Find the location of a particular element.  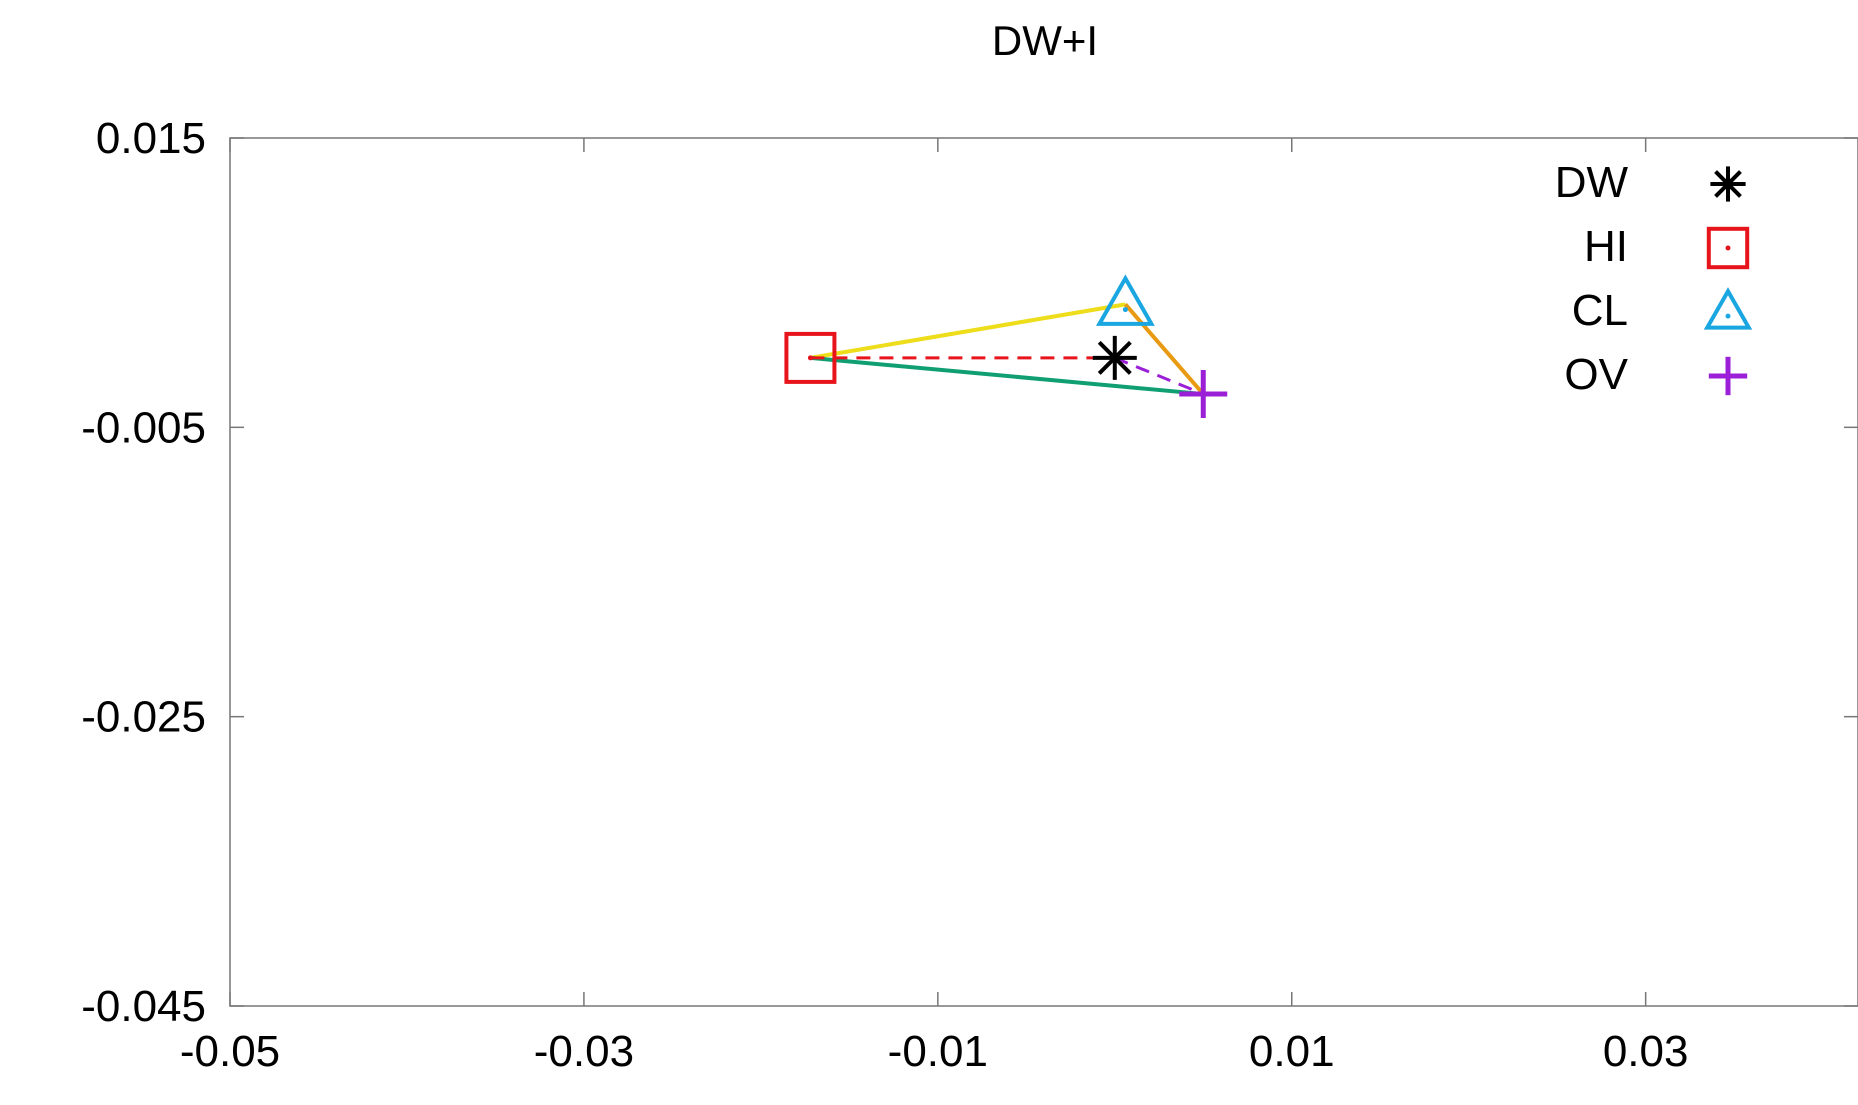

legend-label-cl: CL is located at coordinates (1600, 310).